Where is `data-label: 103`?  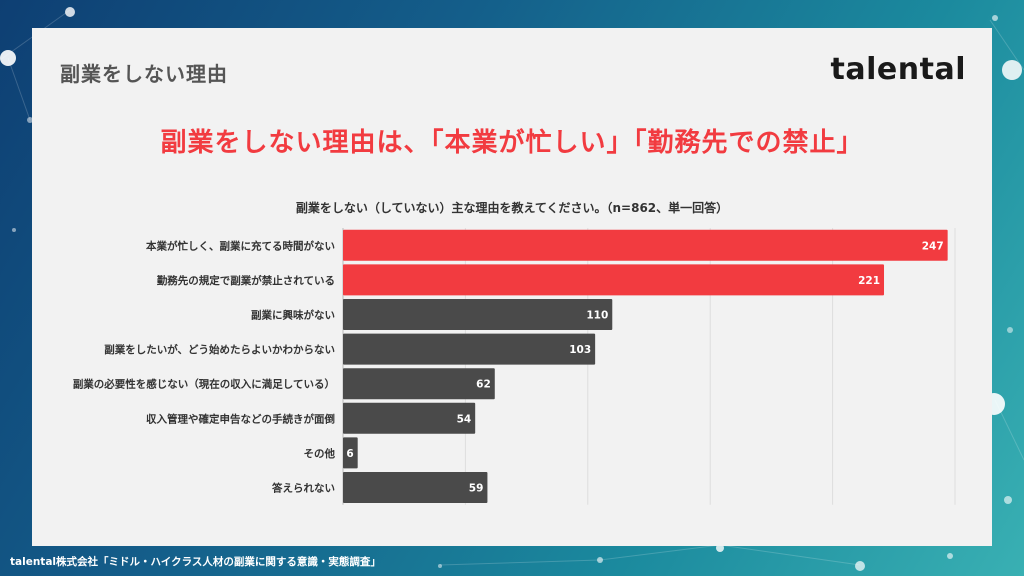
data-label: 103 is located at coordinates (580, 350).